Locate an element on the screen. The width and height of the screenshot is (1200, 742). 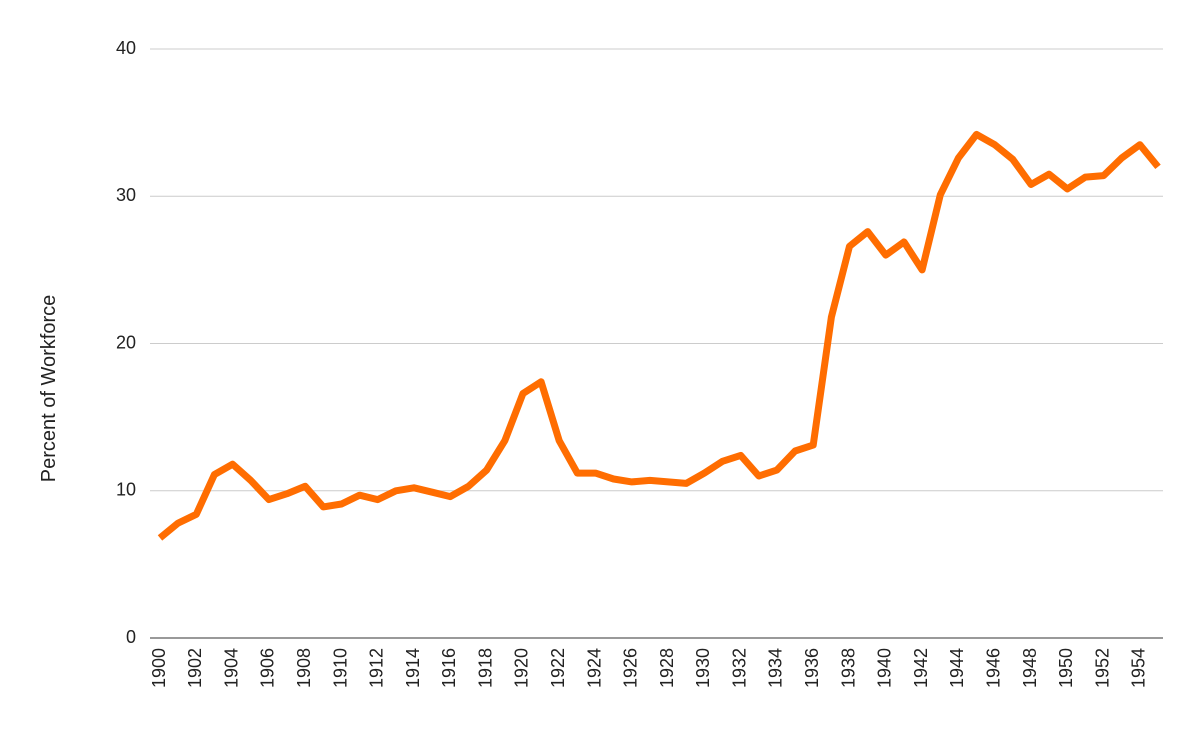
x-tick-label: 1908 is located at coordinates (304, 668).